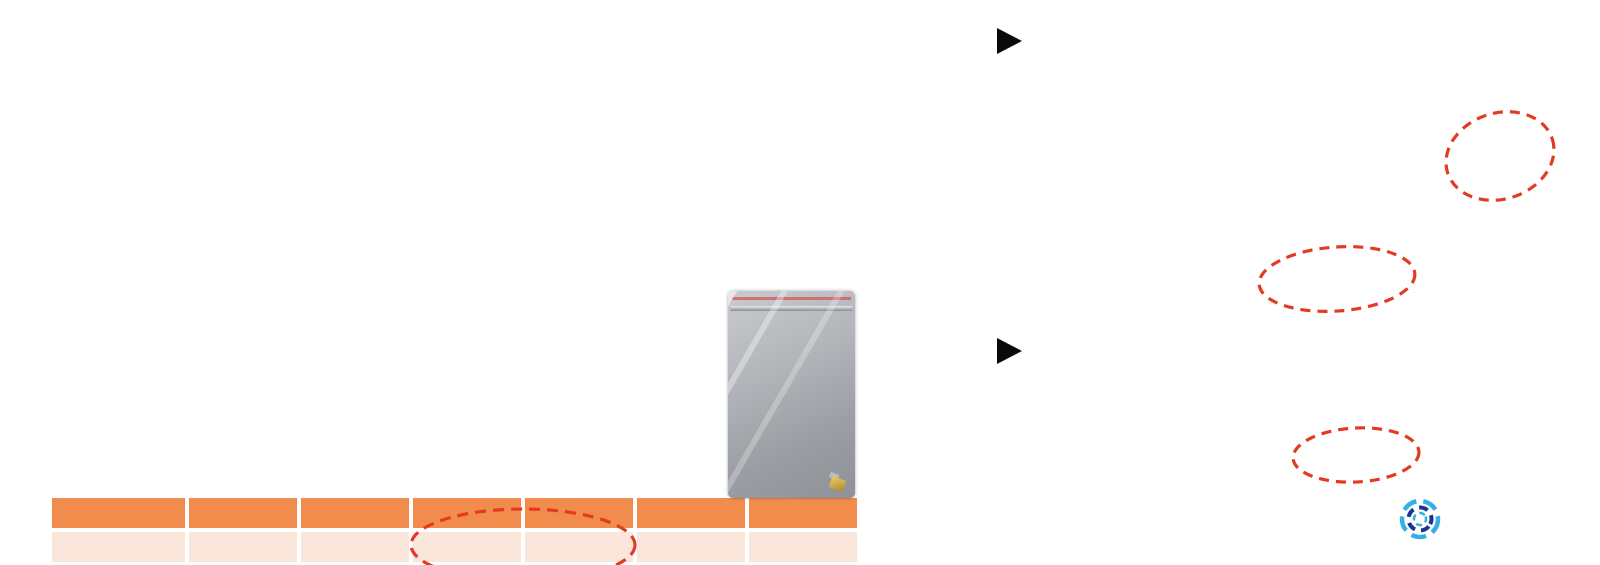  I want to click on over-discharge-heading, so click(1015, 38).